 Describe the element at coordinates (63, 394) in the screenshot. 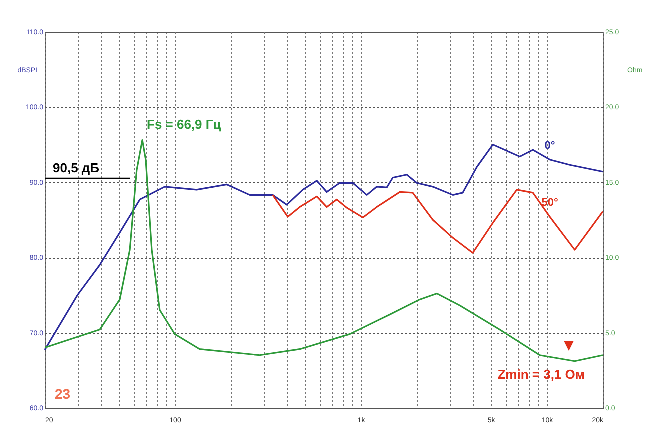

I see `annotation: 23` at that location.